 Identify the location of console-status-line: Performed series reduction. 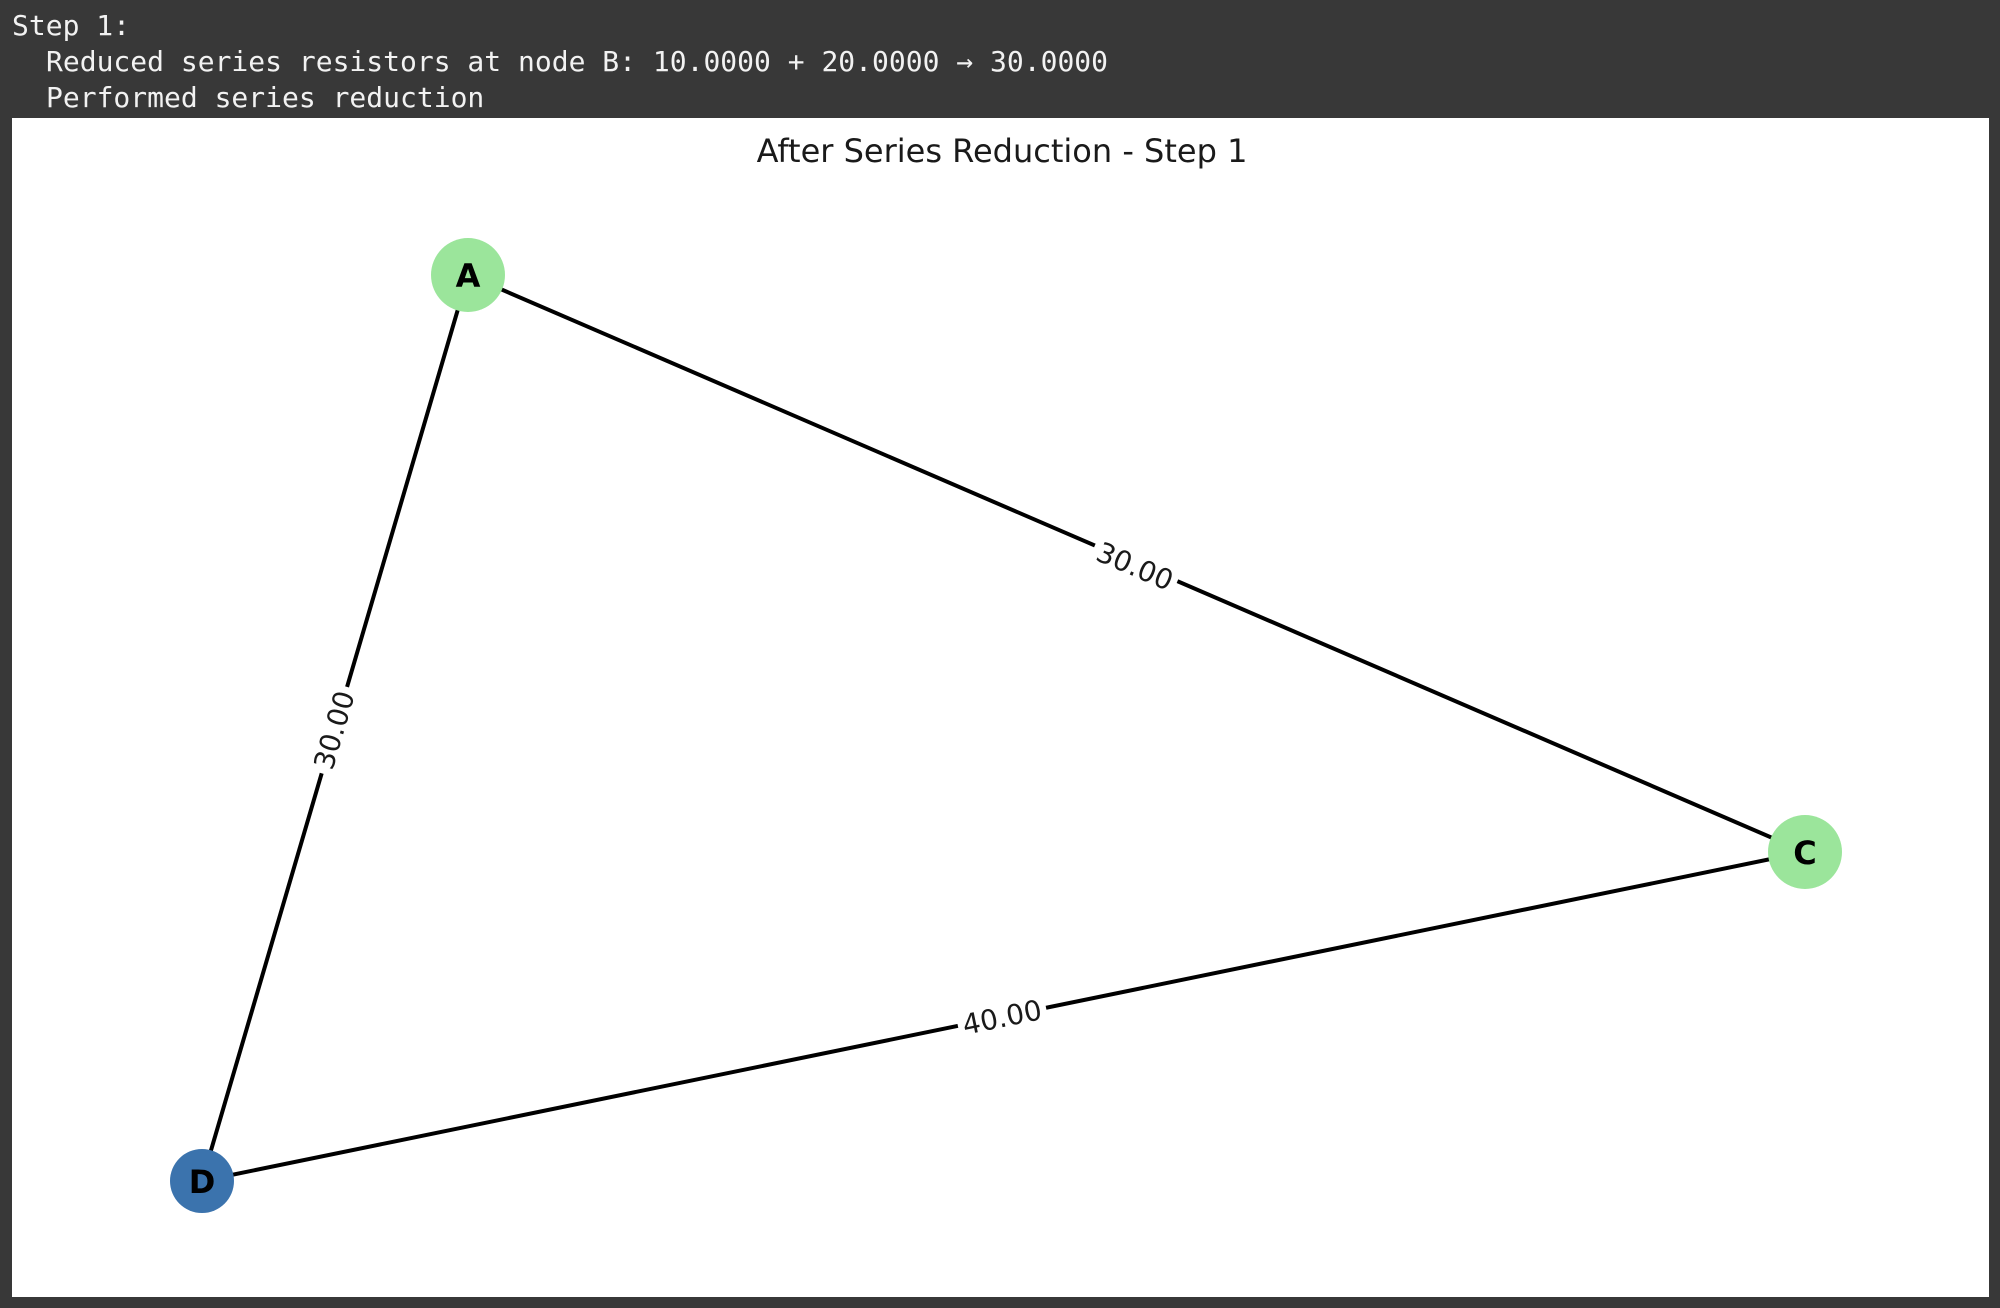
(265, 97).